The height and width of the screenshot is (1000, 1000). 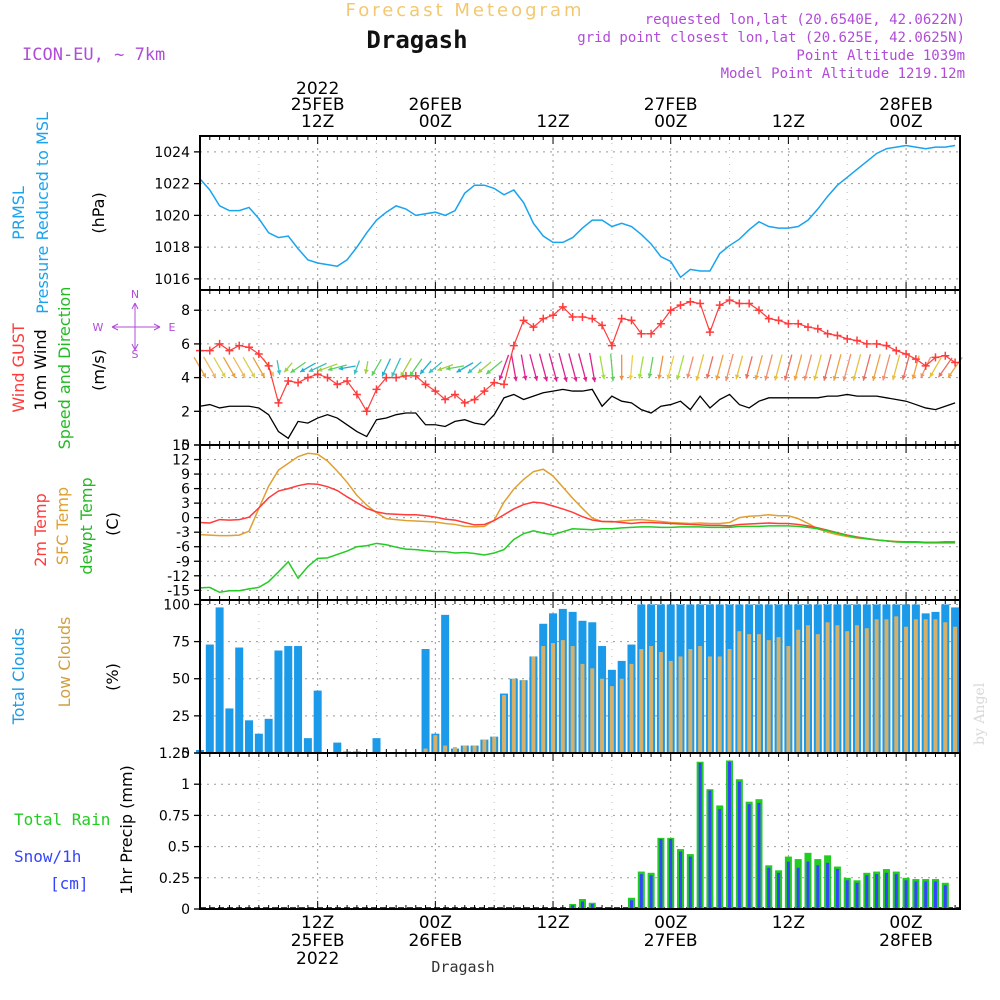 What do you see at coordinates (552, 923) in the screenshot?
I see `bottom-axis-hour: 12Z` at bounding box center [552, 923].